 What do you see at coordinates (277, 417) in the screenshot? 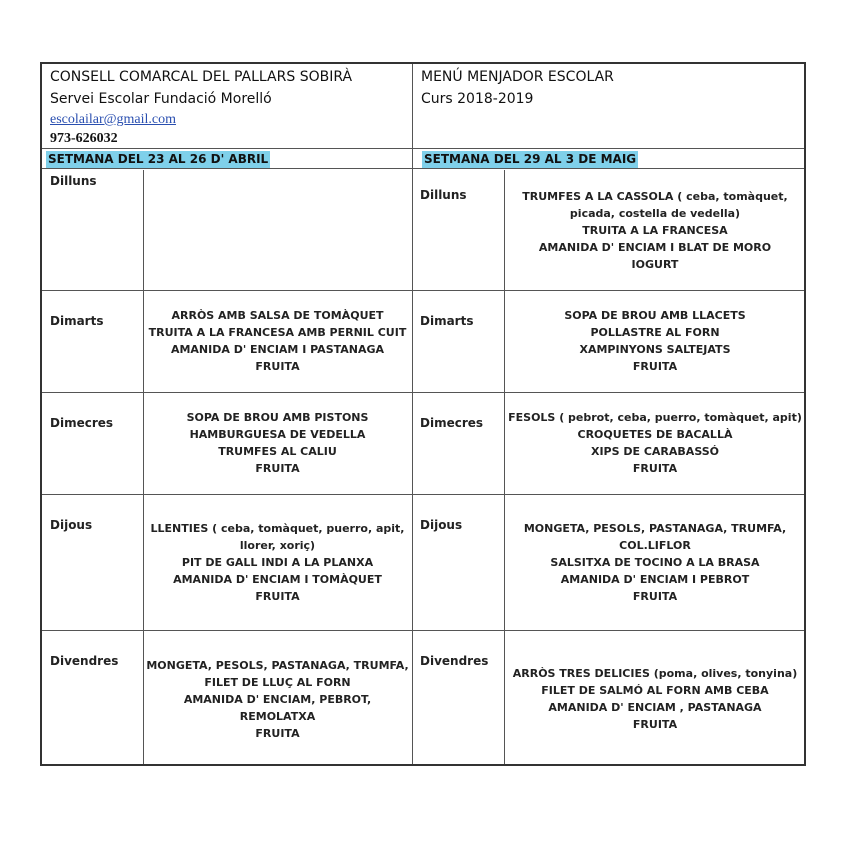
I see `menu-item: SOPA DE BROU AMB PISTONS` at bounding box center [277, 417].